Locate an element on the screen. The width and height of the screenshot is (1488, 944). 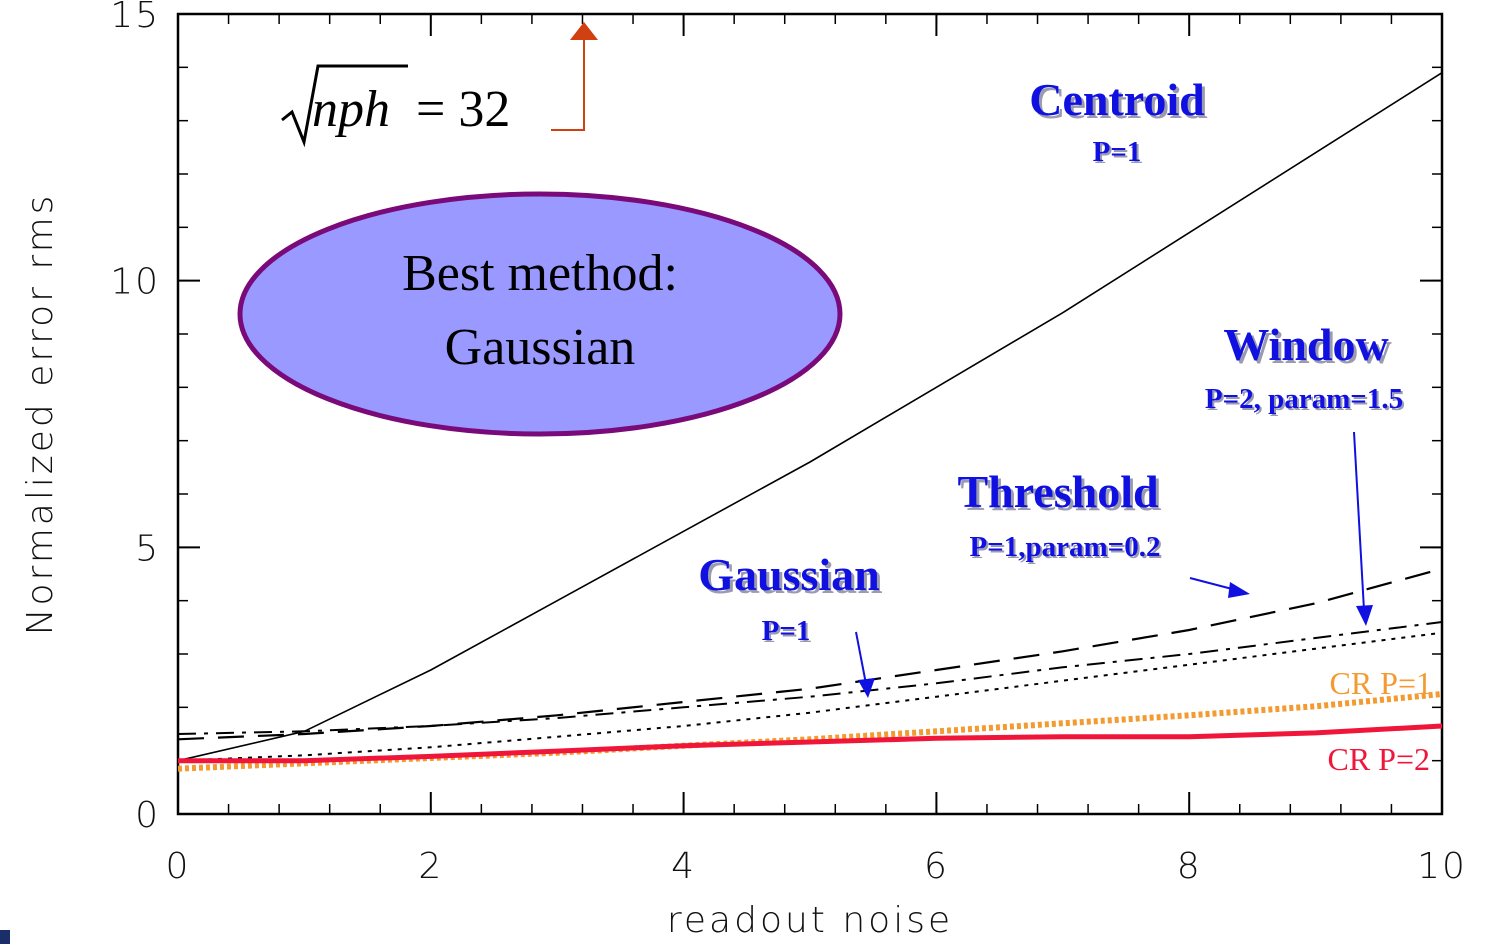
x-tick-label: 0 is located at coordinates (178, 866).